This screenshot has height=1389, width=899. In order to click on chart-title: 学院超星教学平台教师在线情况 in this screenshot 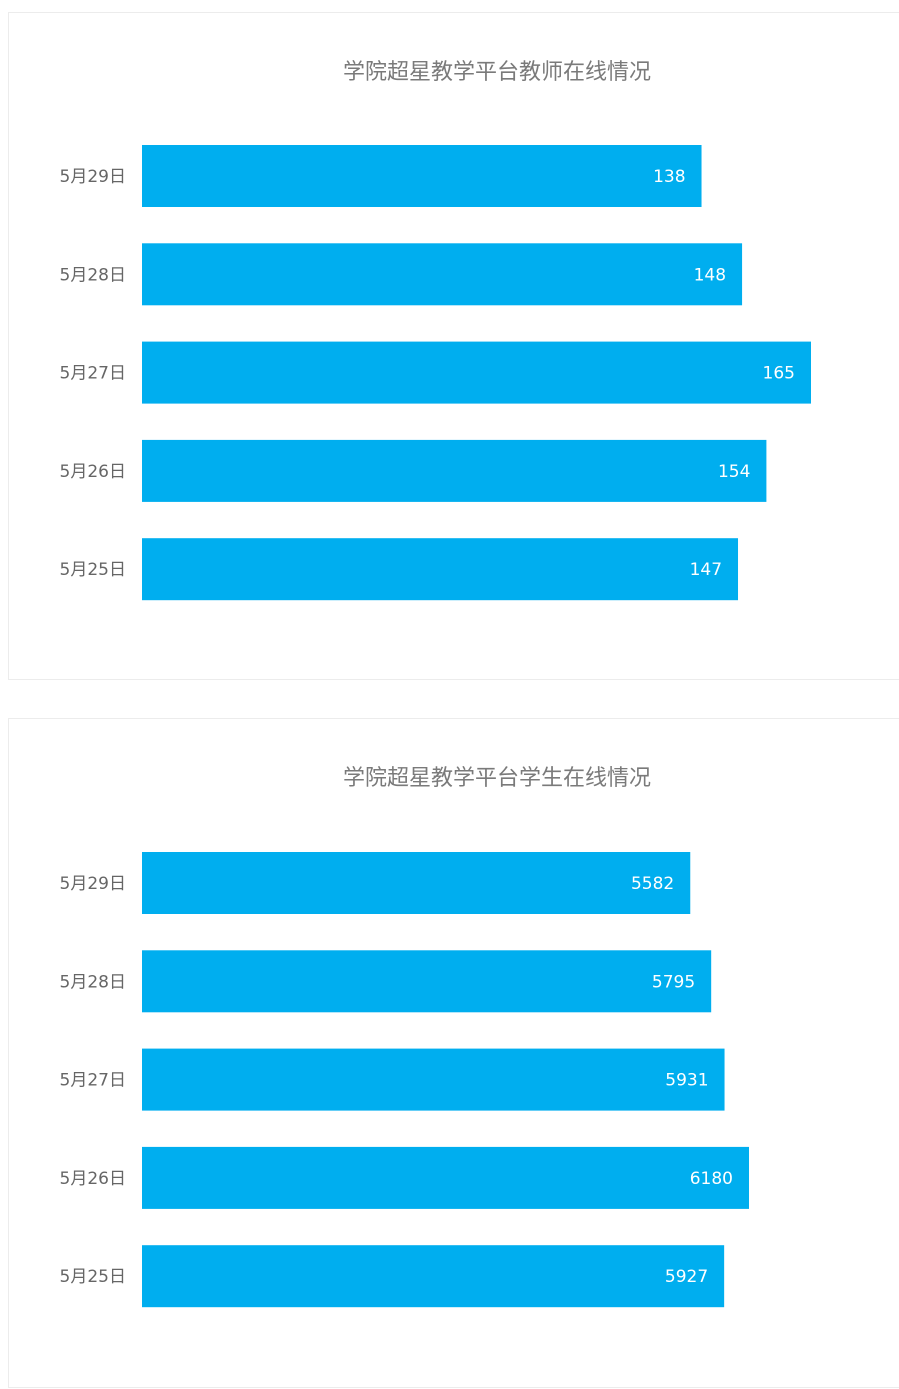, I will do `click(497, 72)`.